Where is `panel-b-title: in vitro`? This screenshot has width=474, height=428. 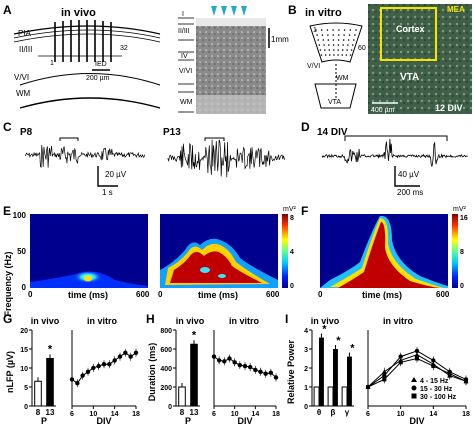
panel-b-title: in vitro is located at coordinates (323, 13).